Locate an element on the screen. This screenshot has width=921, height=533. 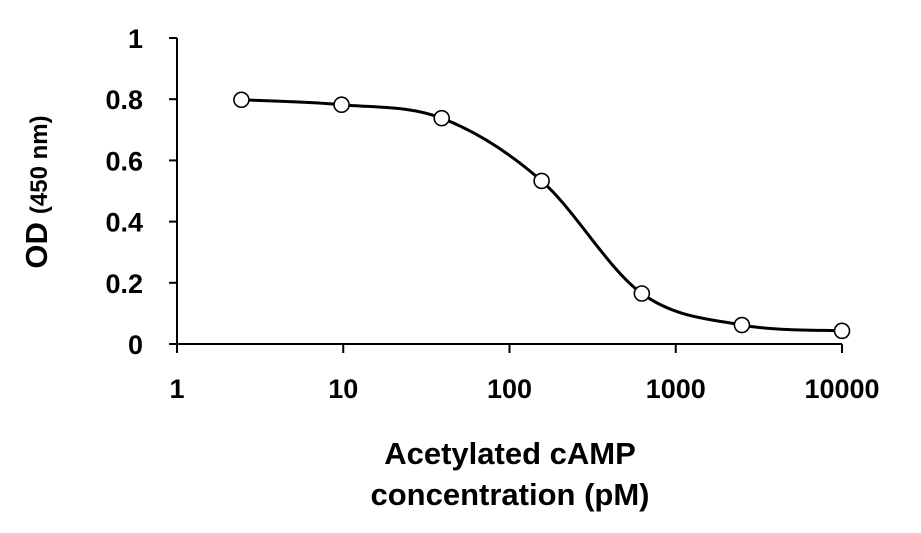
y-tick-label: 0.6 is located at coordinates (124, 161).